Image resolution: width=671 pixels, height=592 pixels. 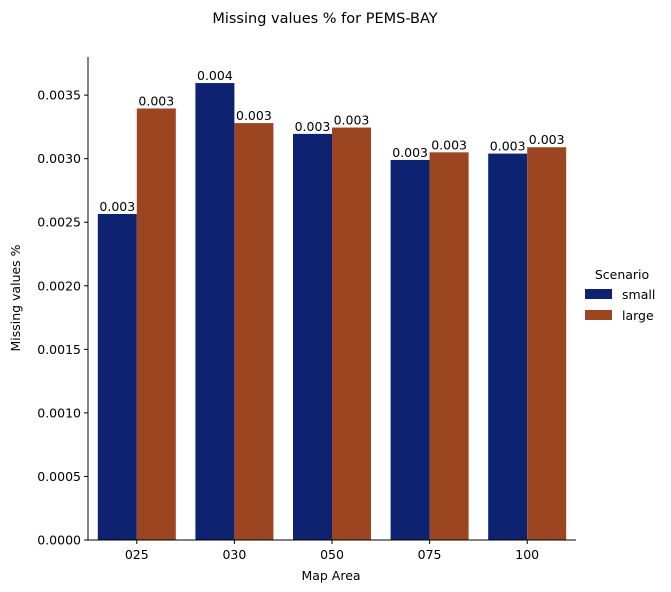 What do you see at coordinates (59, 412) in the screenshot?
I see `y-tick-label: 0.0010` at bounding box center [59, 412].